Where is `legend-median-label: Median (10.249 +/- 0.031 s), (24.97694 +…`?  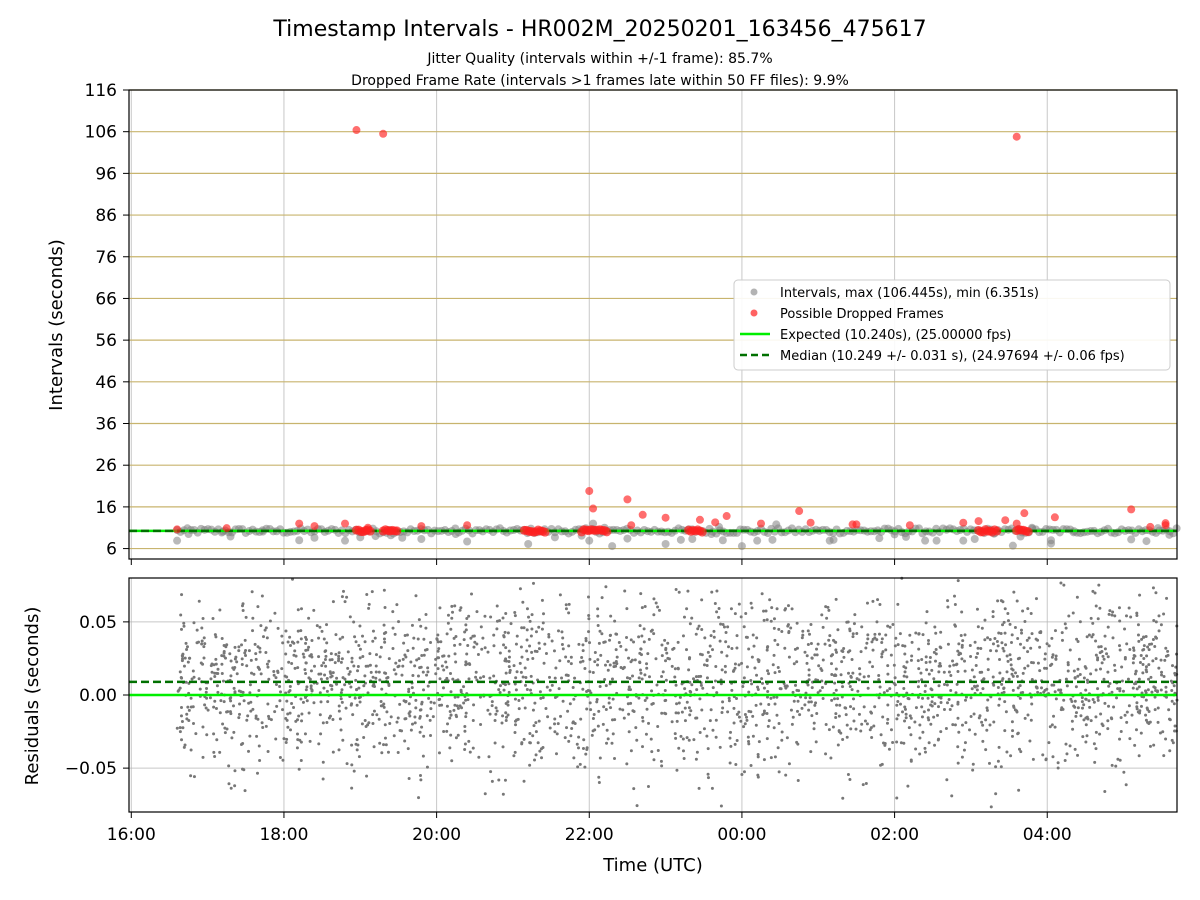
legend-median-label: Median (10.249 +/- 0.031 s), (24.97694 +… is located at coordinates (952, 356).